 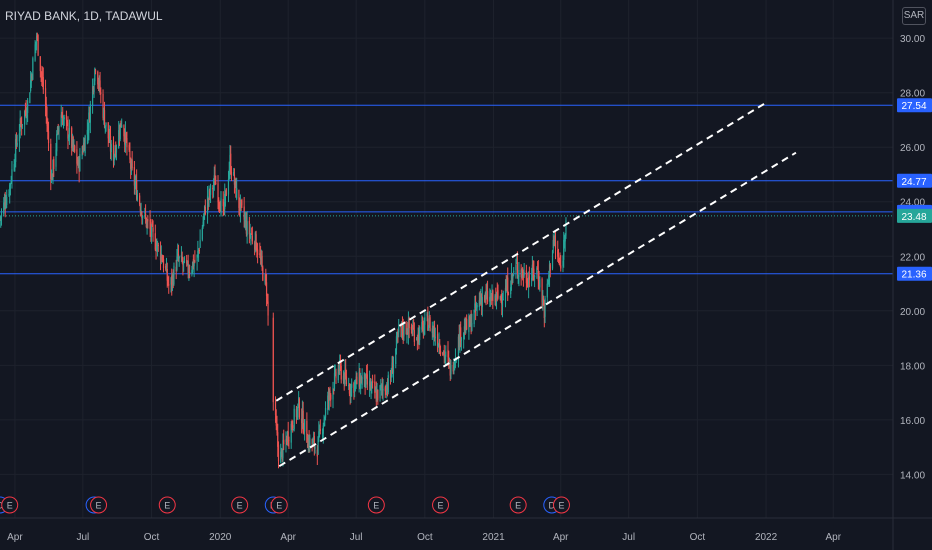 What do you see at coordinates (914, 16) in the screenshot?
I see `currency-button: SAR` at bounding box center [914, 16].